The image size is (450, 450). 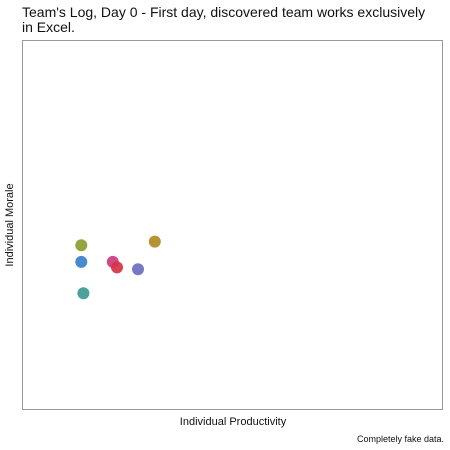 I want to click on footnote: Completely fake data., so click(x=400, y=439).